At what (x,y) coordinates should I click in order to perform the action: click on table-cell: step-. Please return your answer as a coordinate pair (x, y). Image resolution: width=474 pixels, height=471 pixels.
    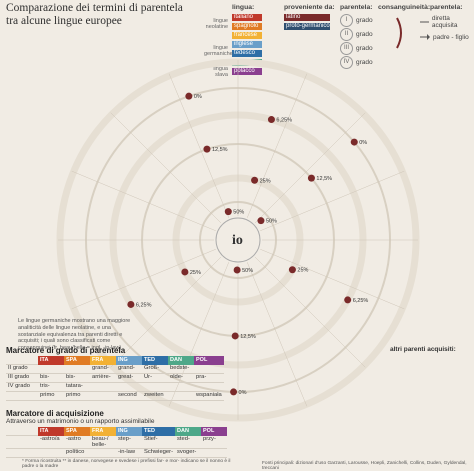
    Looking at the image, I should click on (129, 442).